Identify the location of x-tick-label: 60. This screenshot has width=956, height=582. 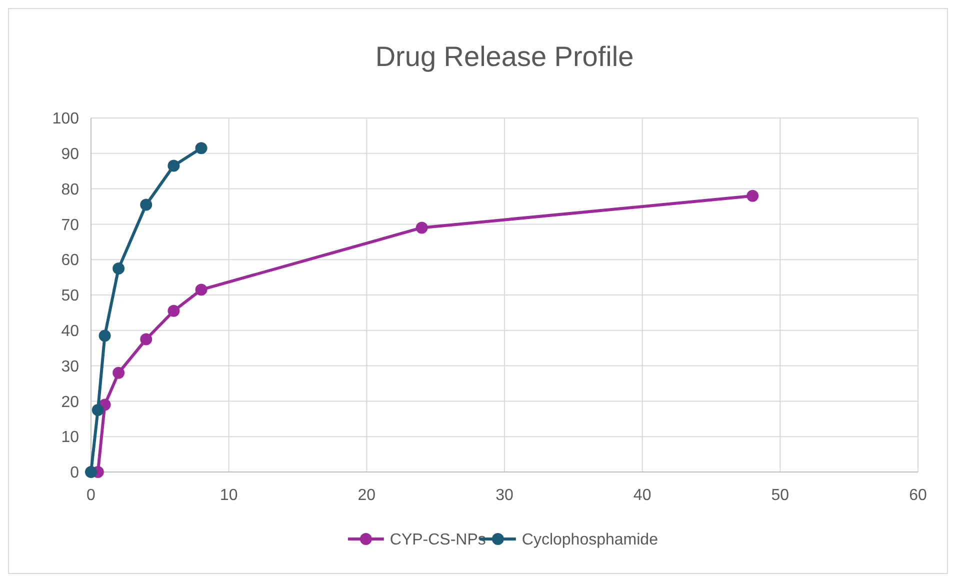
(918, 495).